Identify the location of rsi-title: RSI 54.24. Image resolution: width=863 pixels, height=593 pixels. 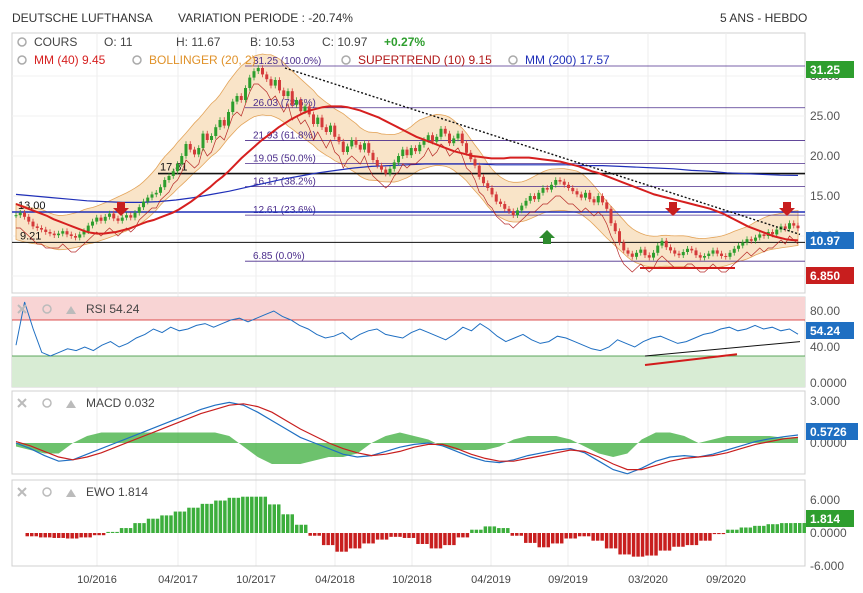
(113, 309).